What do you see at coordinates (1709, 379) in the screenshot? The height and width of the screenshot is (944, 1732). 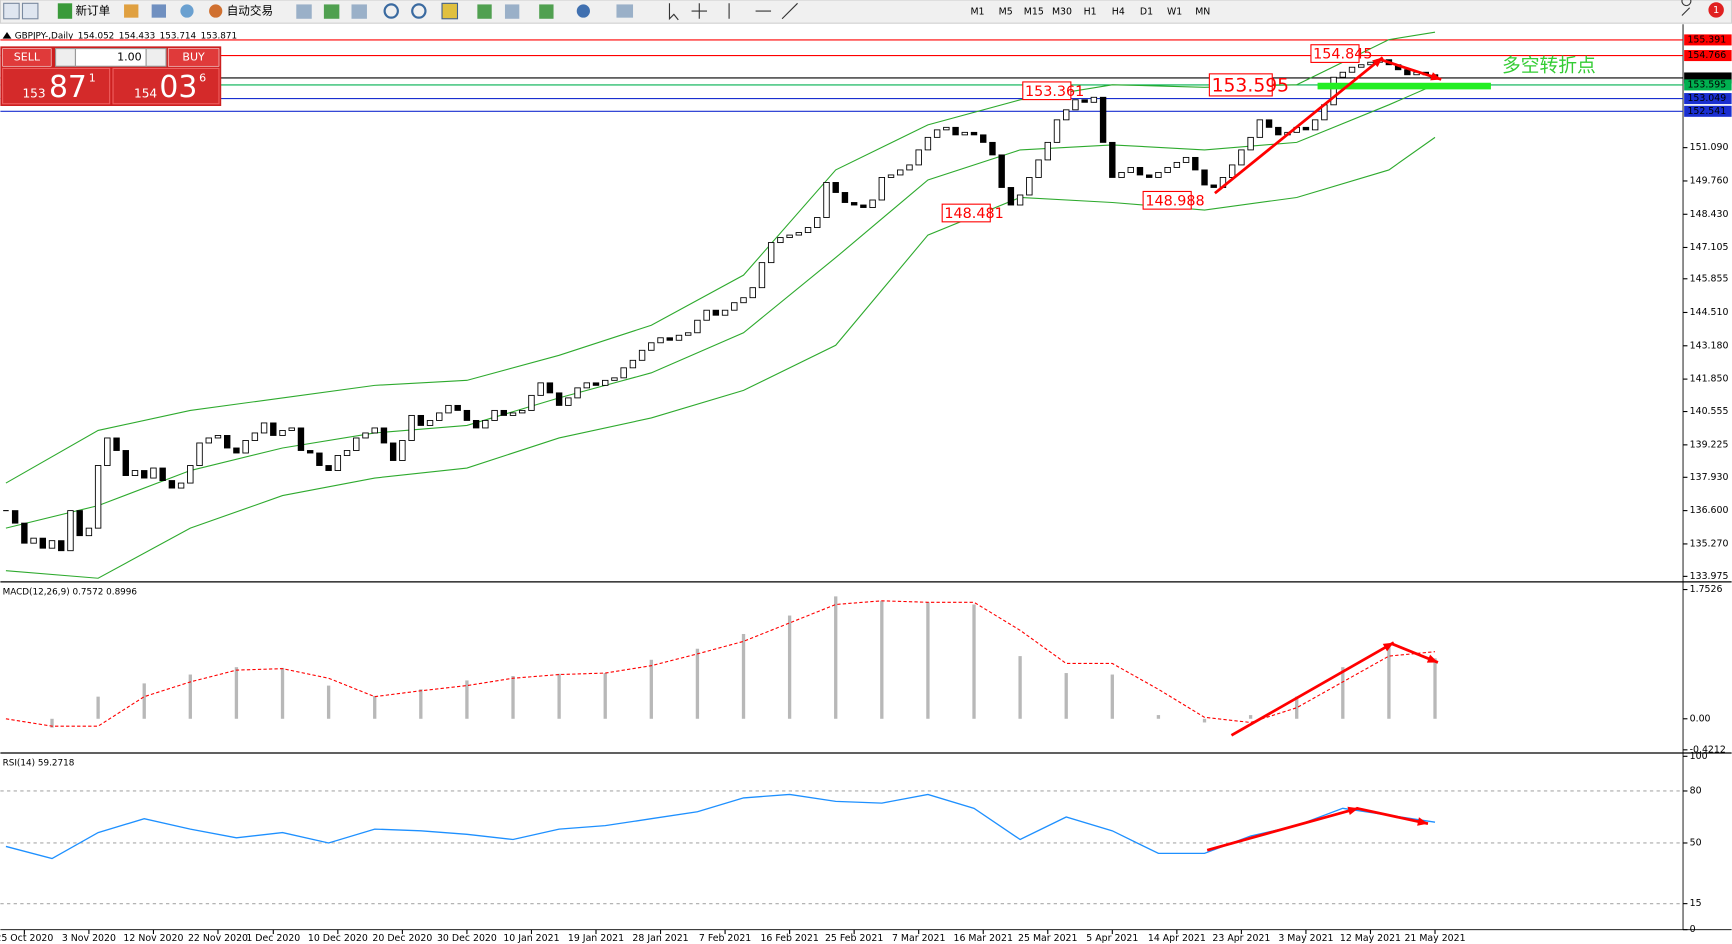 I see `y-tick-label: 141.850` at bounding box center [1709, 379].